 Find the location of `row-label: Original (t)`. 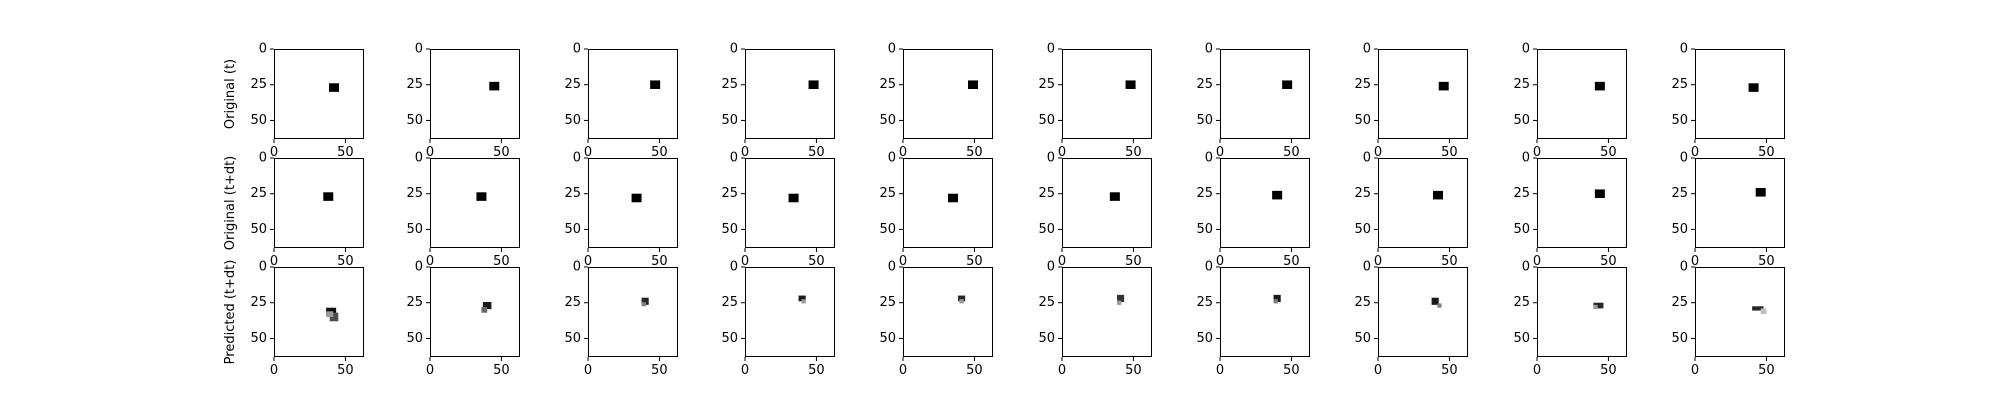

row-label: Original (t) is located at coordinates (230, 94).